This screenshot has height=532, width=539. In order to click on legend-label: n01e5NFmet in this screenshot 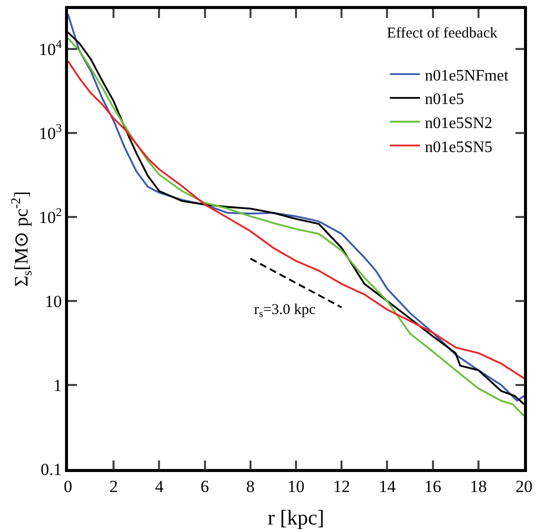, I will do `click(466, 75)`.